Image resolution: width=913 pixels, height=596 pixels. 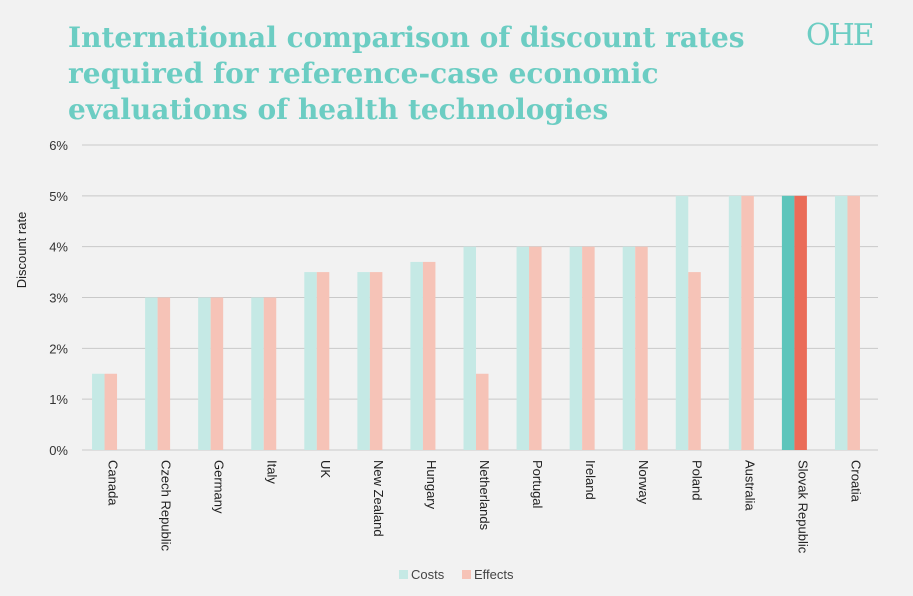 What do you see at coordinates (21, 250) in the screenshot?
I see `y-axis-label: Discount rate` at bounding box center [21, 250].